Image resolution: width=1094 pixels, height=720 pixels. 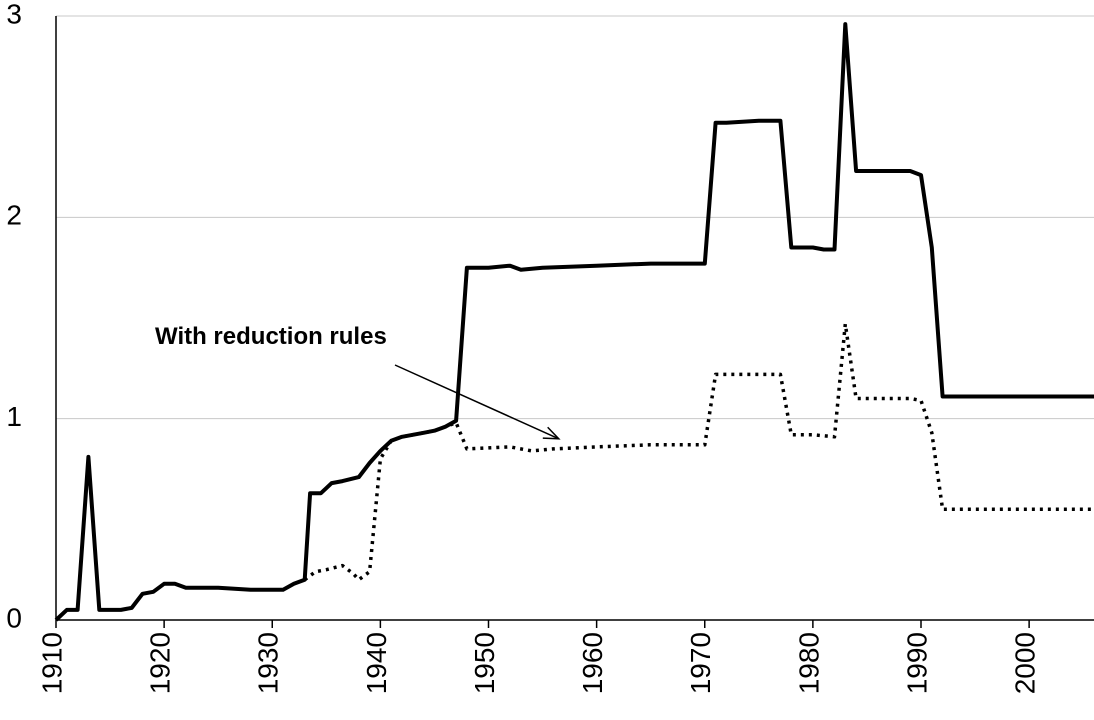 I want to click on x-tick-label: 1940, so click(x=376, y=663).